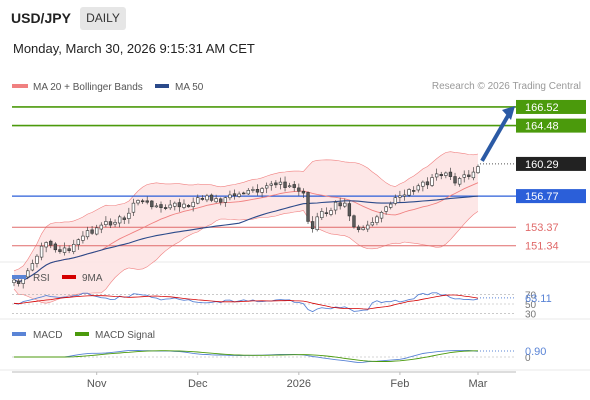 The width and height of the screenshot is (590, 400). Describe the element at coordinates (103, 18) in the screenshot. I see `timeframe-button: DAILY` at that location.